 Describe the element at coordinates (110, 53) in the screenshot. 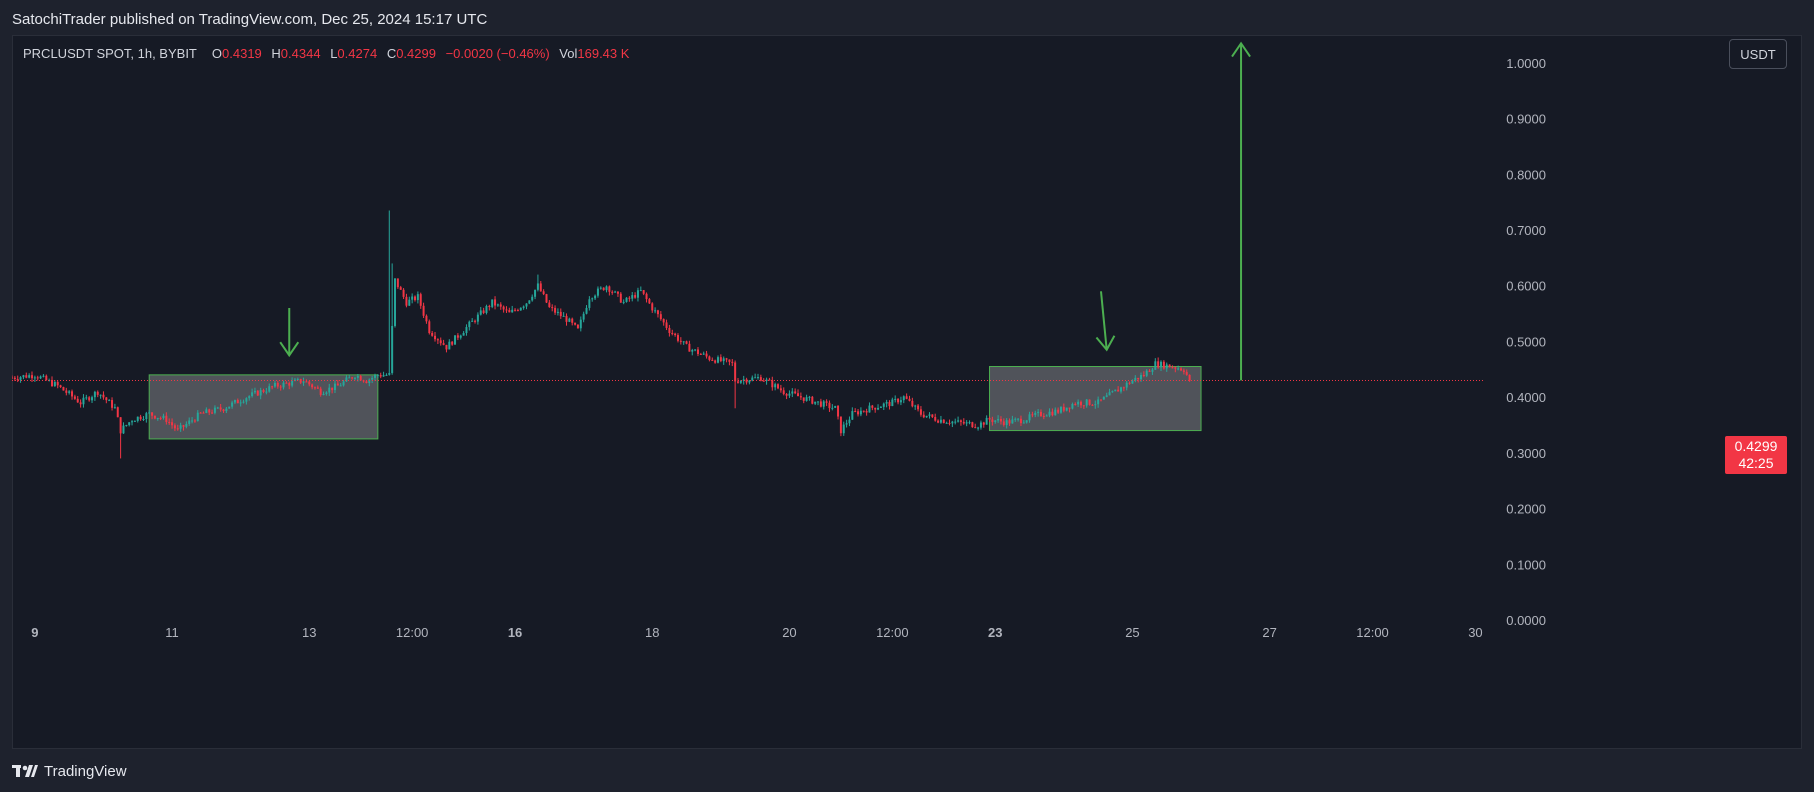

I see `symbol-info: PRCLUSDT SPOT, 1h, BYBIT` at that location.